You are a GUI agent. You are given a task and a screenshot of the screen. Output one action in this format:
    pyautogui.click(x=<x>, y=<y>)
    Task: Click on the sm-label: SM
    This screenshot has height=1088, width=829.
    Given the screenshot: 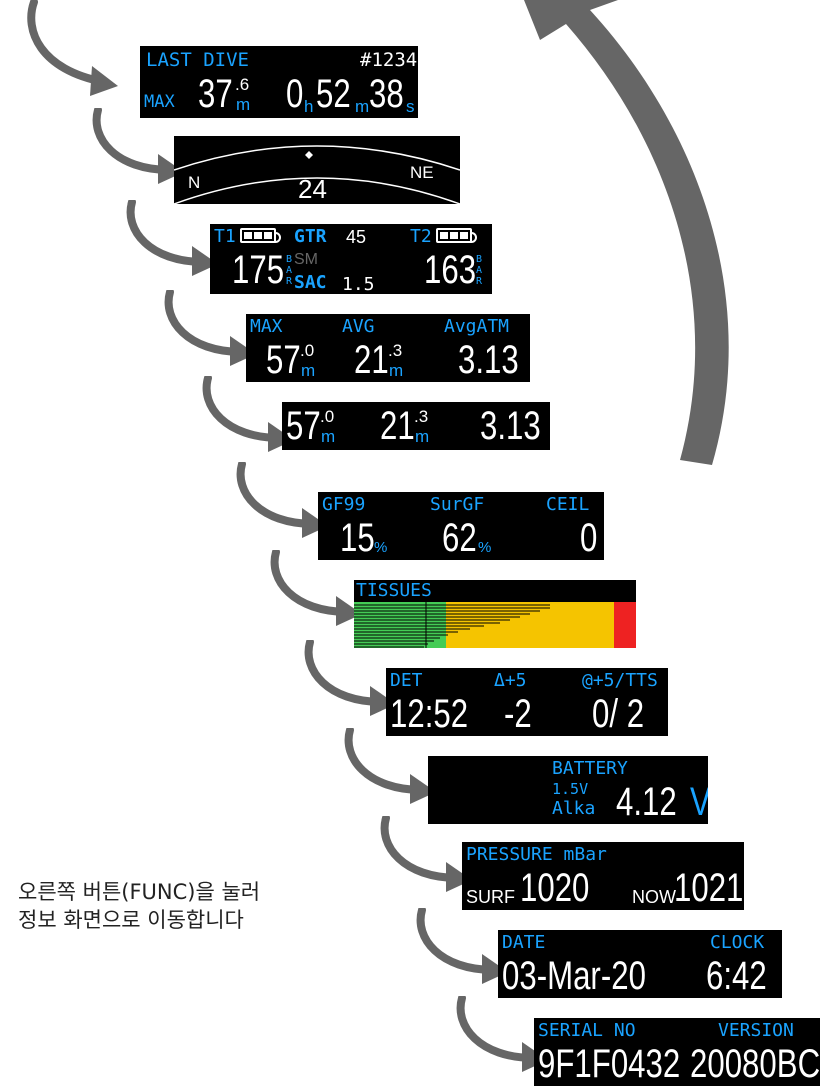 What is the action you would take?
    pyautogui.click(x=306, y=259)
    